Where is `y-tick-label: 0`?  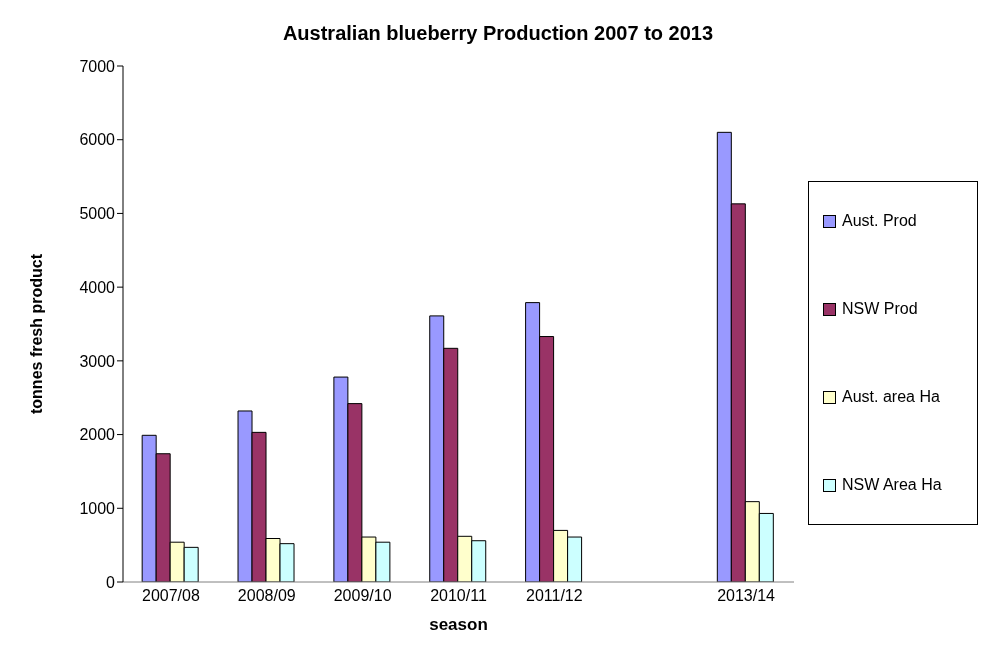 y-tick-label: 0 is located at coordinates (111, 582).